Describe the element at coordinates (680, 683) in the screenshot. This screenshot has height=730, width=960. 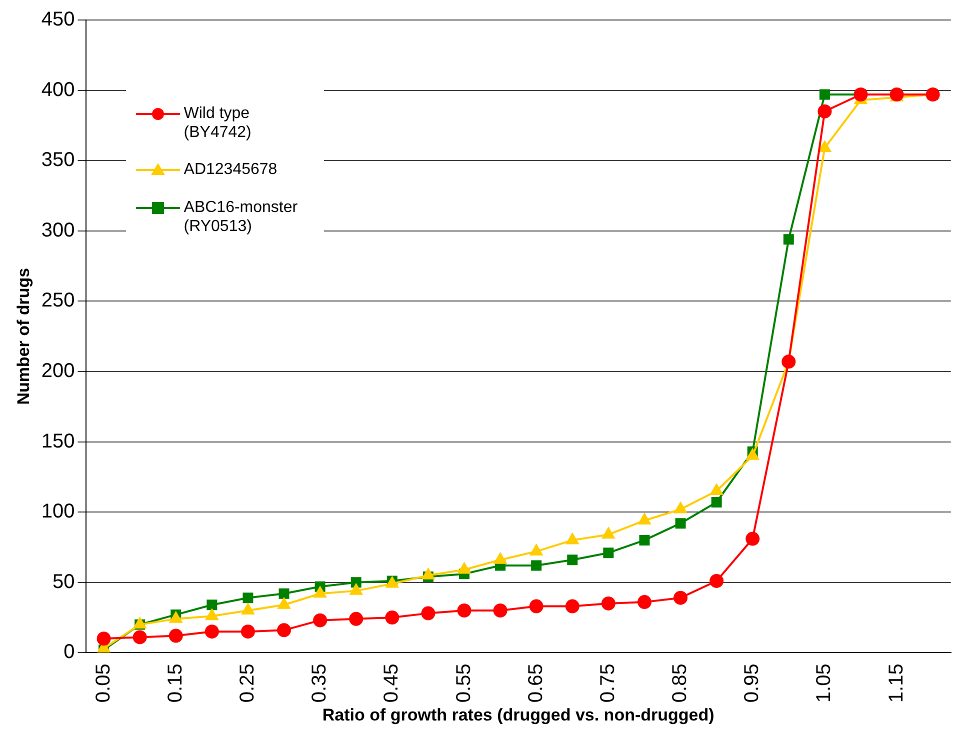
I see `x-tick-label: 0.85` at that location.